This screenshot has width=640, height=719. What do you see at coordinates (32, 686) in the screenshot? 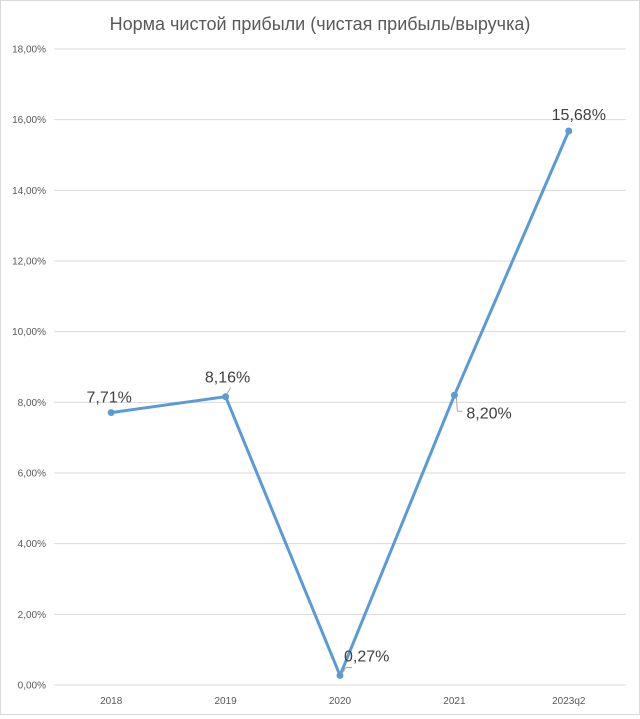
I see `y-tick-label: 0,00%` at bounding box center [32, 686].